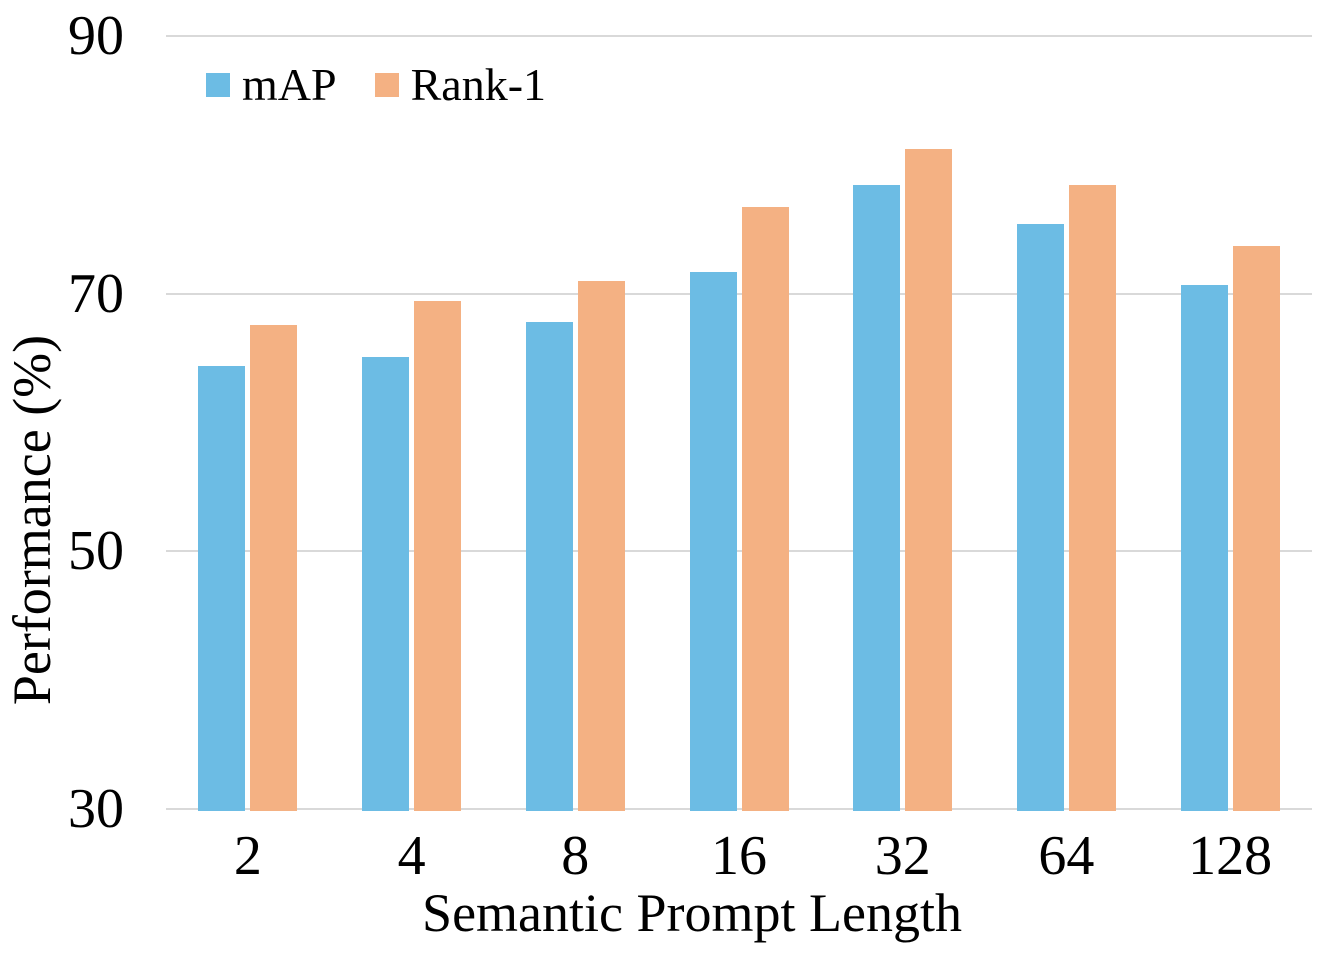 The height and width of the screenshot is (954, 1328). I want to click on y-tick-label-70: 70, so click(96, 293).